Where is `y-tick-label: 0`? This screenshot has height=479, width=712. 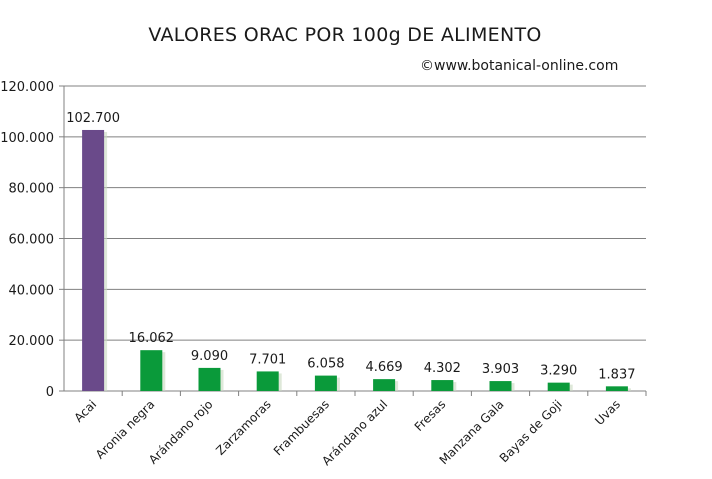 y-tick-label: 0 is located at coordinates (50, 392).